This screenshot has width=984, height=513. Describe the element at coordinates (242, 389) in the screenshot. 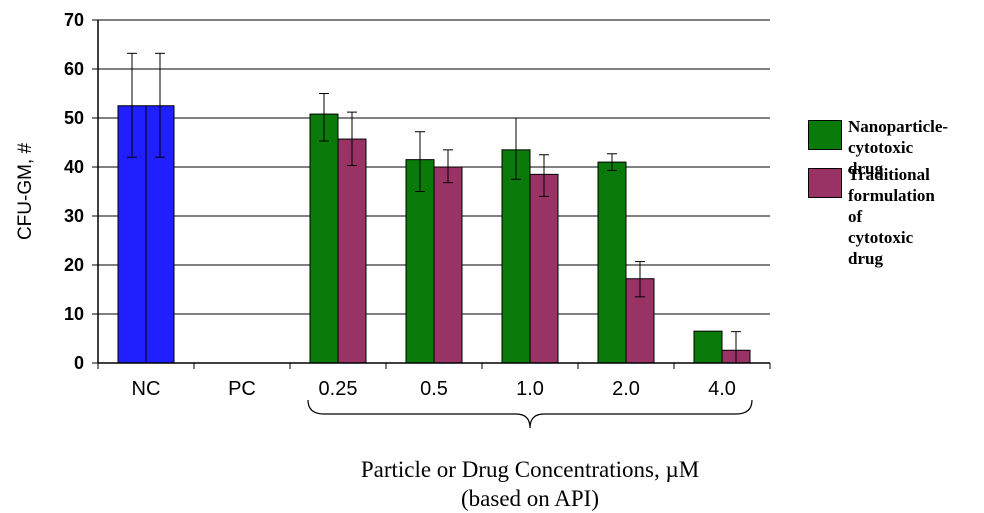

I see `x-tick-label: PC` at that location.